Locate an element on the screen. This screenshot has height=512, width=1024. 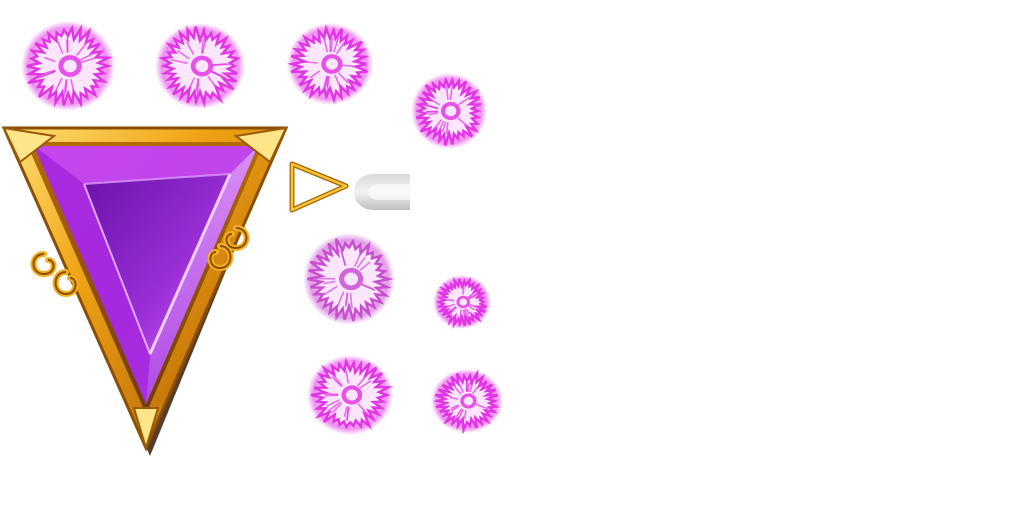
magenta-burst-dim-icon is located at coordinates (349, 279).